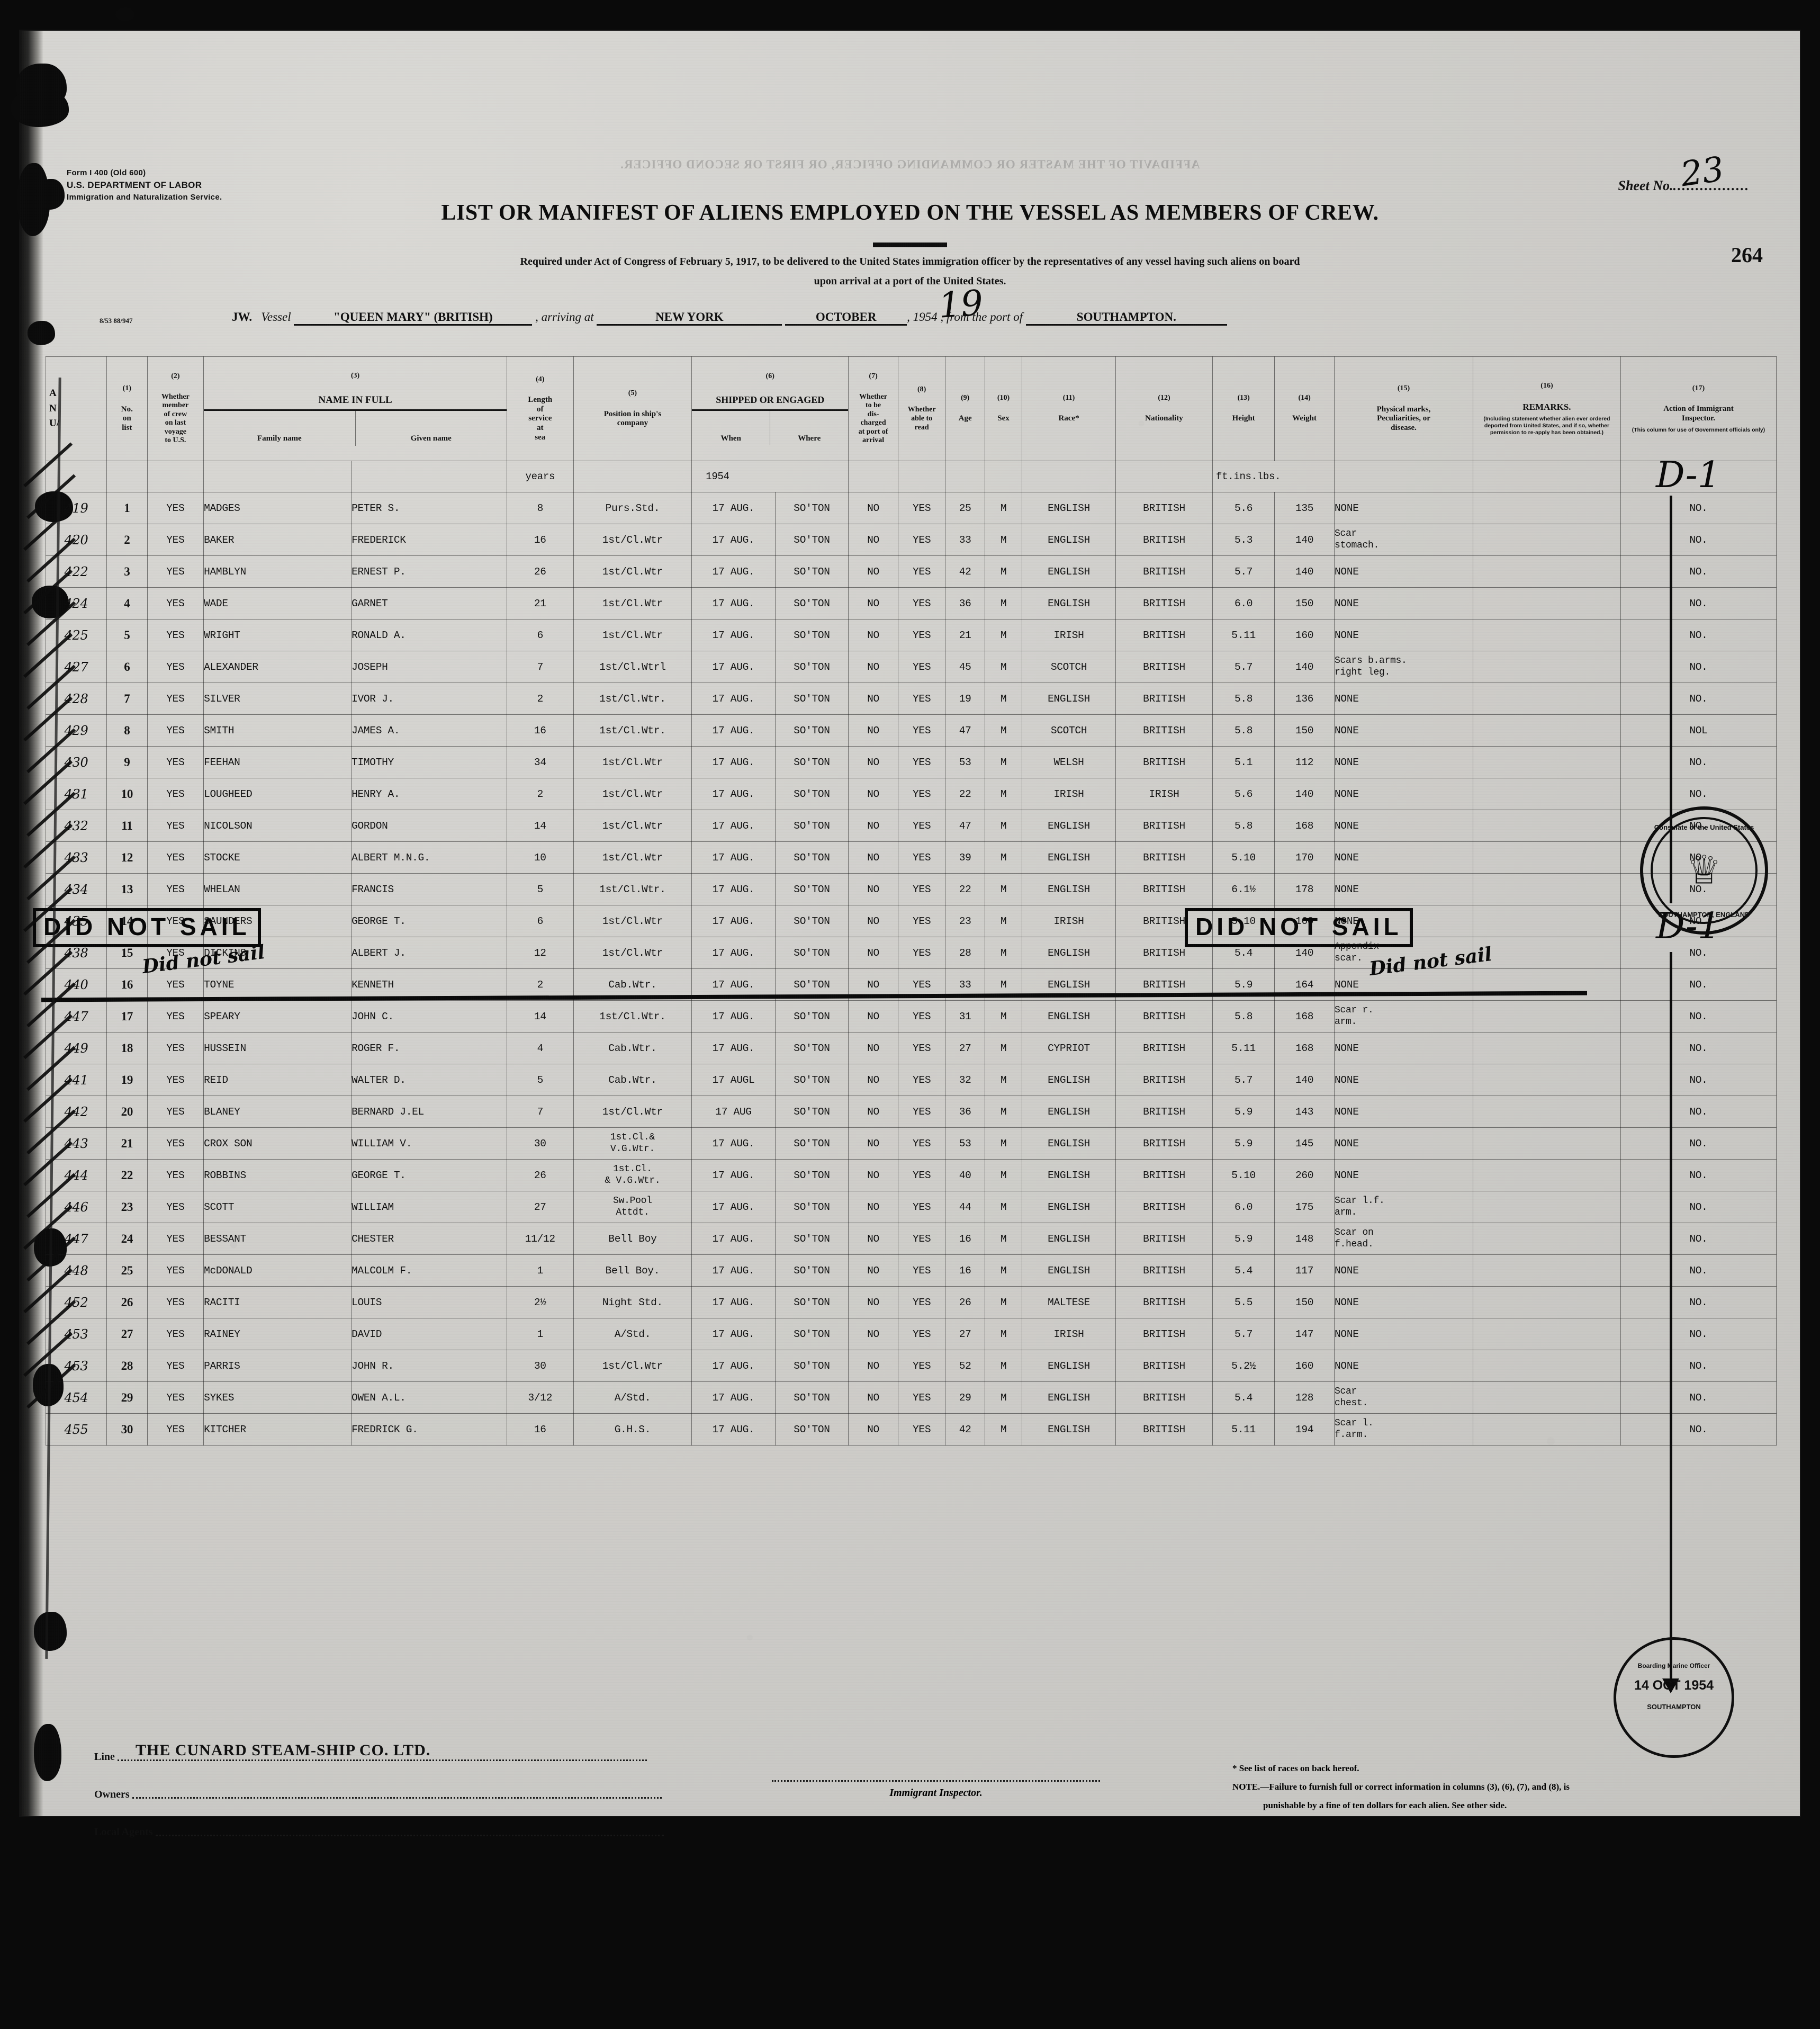 This screenshot has height=2029, width=1820. Describe the element at coordinates (77, 1048) in the screenshot. I see `cell-anu: 449` at that location.